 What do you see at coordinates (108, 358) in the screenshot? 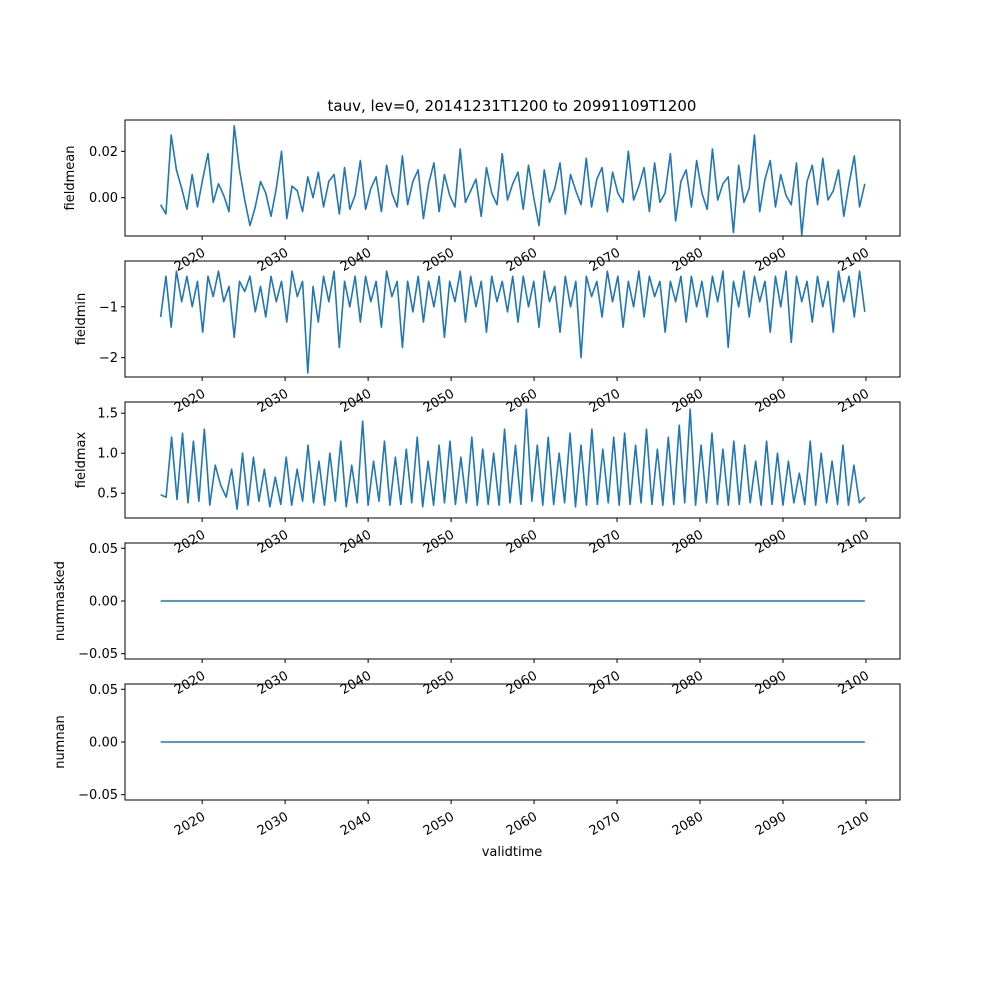
I see `y-tick-label: −2` at bounding box center [108, 358].